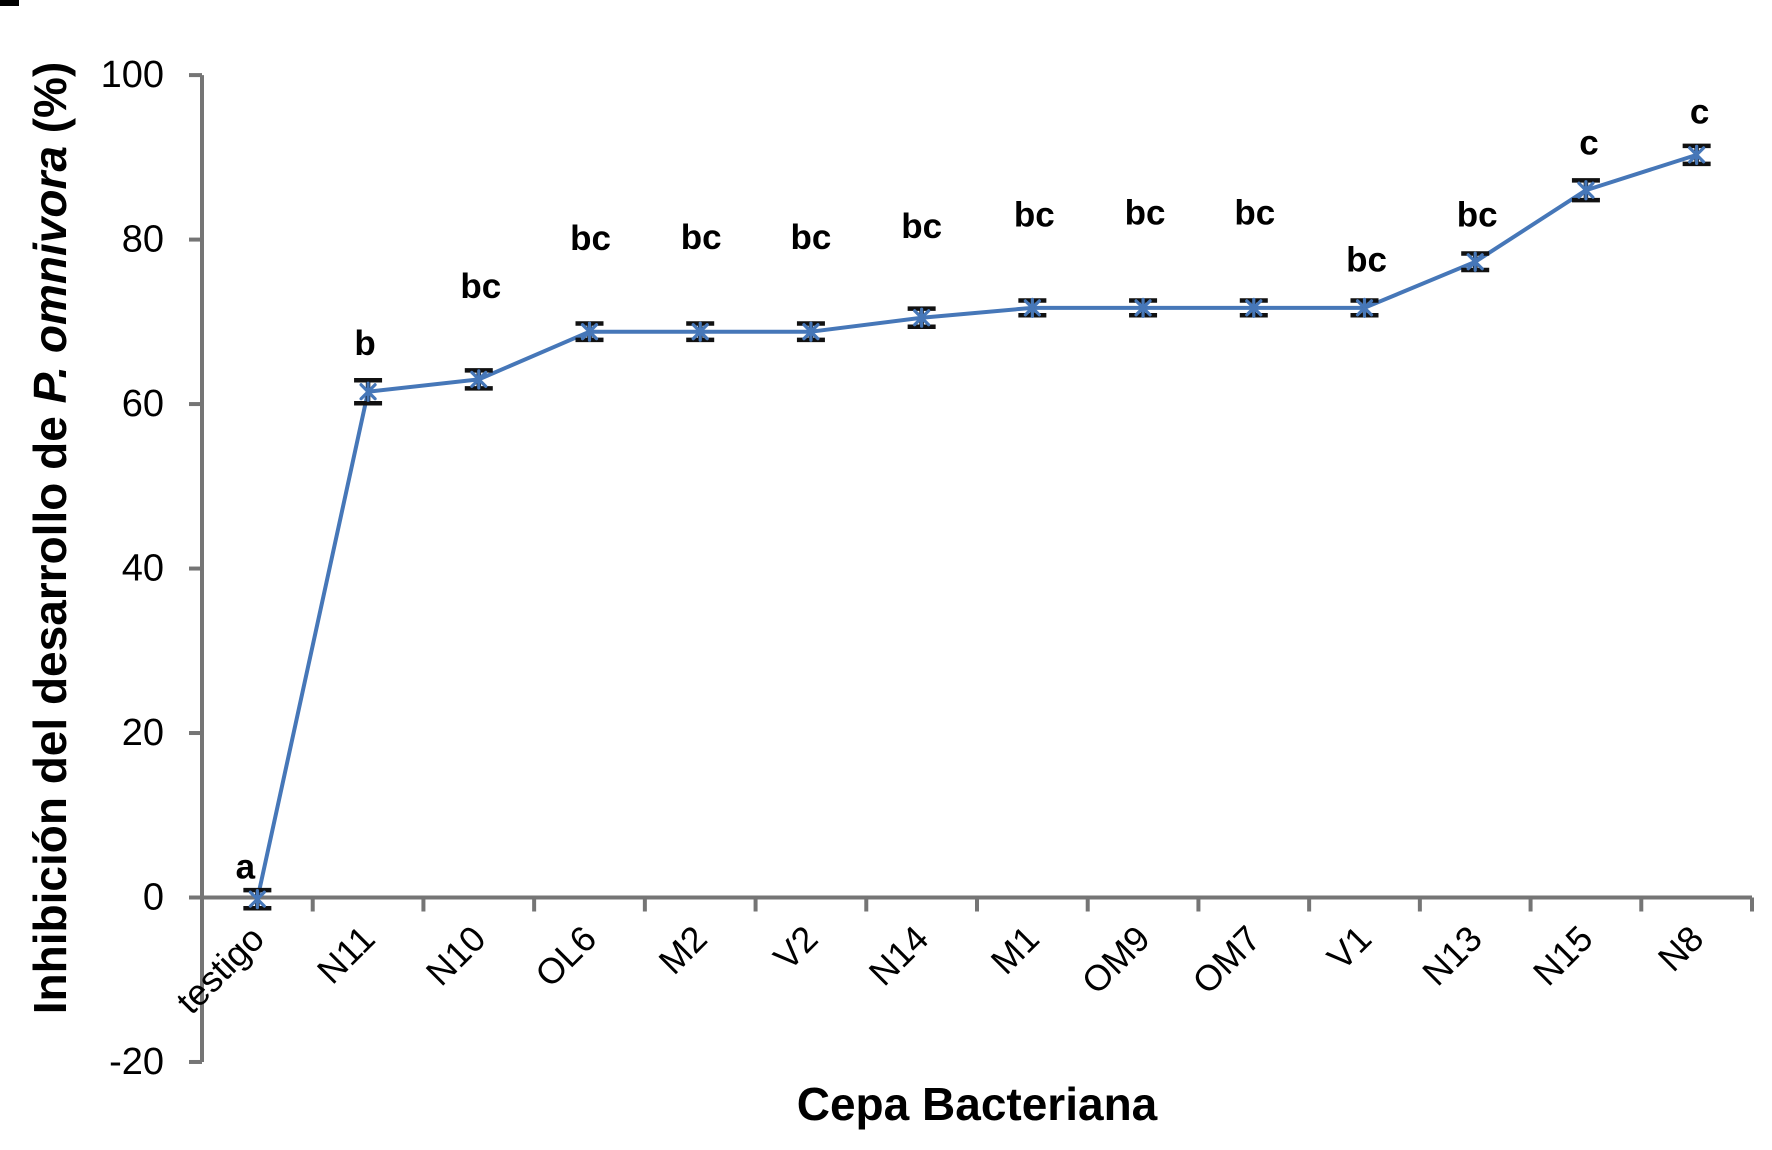  What do you see at coordinates (795, 948) in the screenshot?
I see `x-category-label: V2` at bounding box center [795, 948].